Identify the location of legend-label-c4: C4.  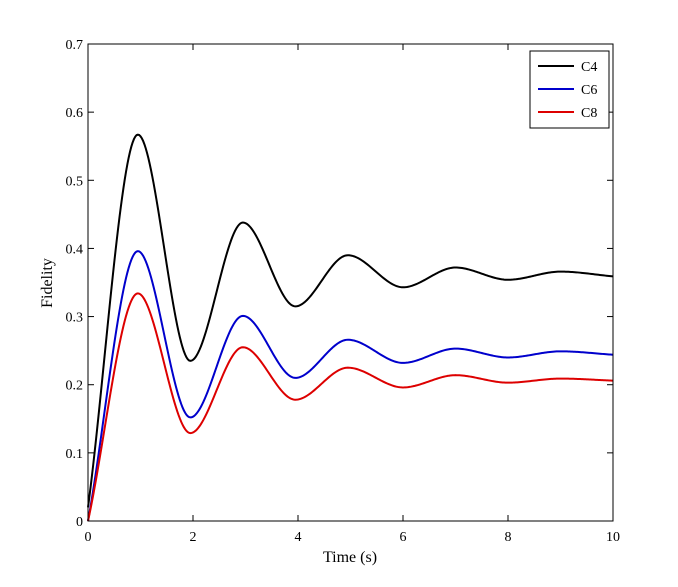
(589, 67).